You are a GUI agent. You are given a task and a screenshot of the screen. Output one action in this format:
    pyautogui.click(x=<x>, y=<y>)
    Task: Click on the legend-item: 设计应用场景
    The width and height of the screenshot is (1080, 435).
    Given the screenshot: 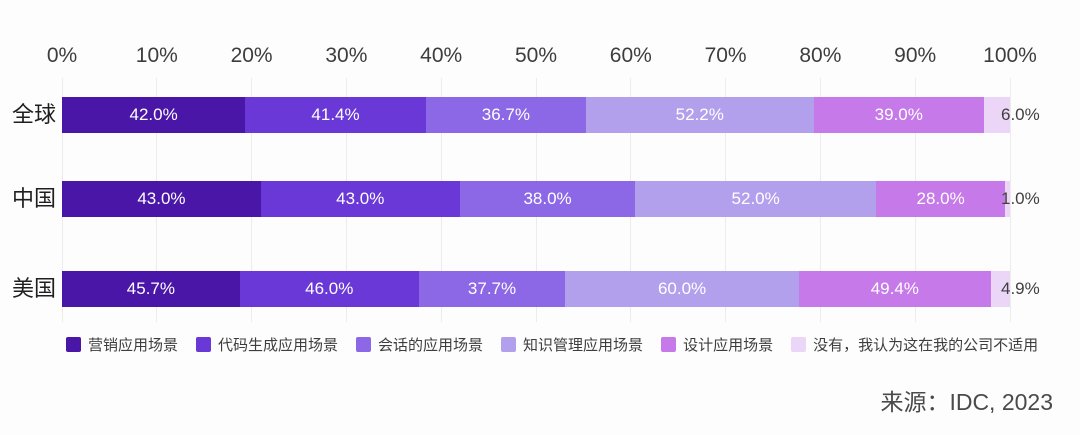 What is the action you would take?
    pyautogui.click(x=717, y=344)
    